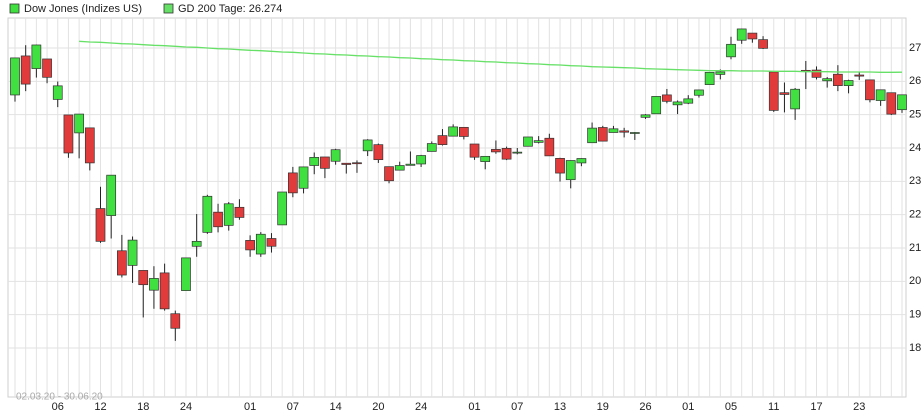 This screenshot has width=923, height=413. I want to click on y-tick-label: 23, so click(915, 181).